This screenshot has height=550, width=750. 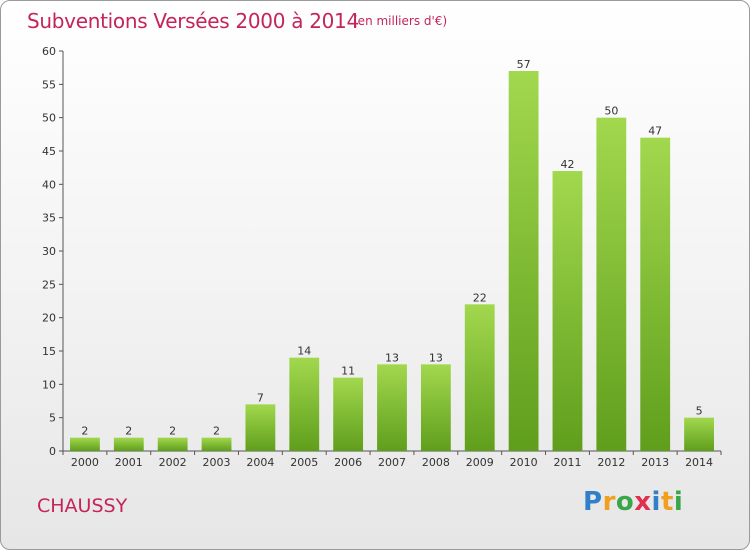 I want to click on data-label: 47, so click(x=655, y=131).